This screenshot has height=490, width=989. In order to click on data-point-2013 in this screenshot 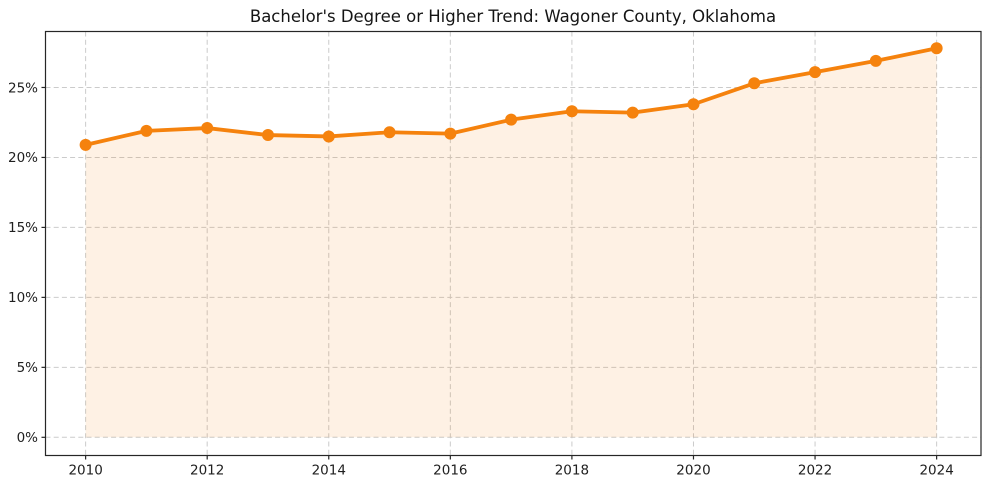, I will do `click(267, 135)`.